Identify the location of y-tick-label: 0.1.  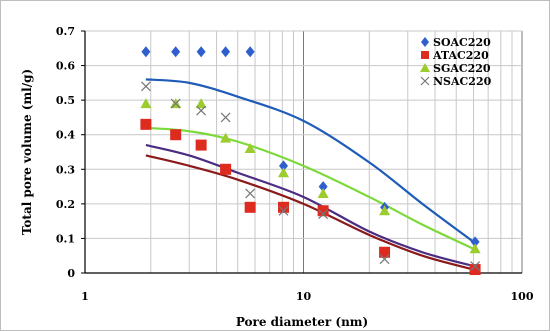
(65, 238).